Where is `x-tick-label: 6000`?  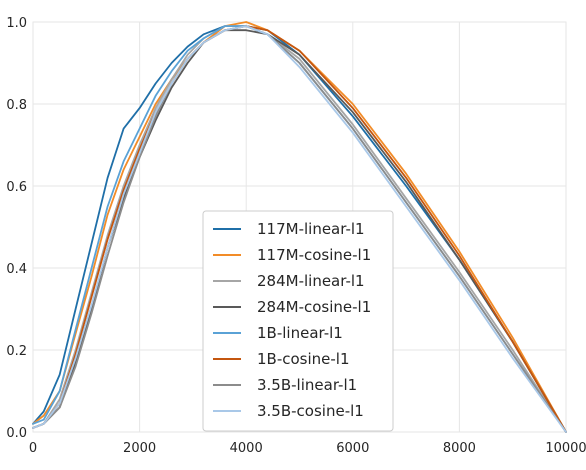
x-tick-label: 6000 is located at coordinates (352, 448).